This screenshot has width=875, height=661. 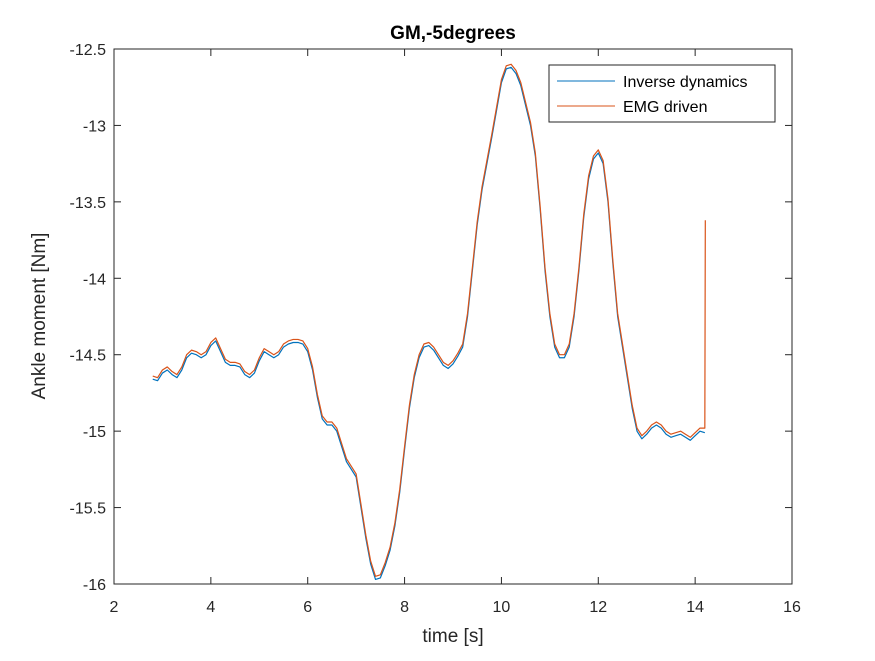 I want to click on legend-label-emg-driven: EMG driven, so click(x=665, y=107).